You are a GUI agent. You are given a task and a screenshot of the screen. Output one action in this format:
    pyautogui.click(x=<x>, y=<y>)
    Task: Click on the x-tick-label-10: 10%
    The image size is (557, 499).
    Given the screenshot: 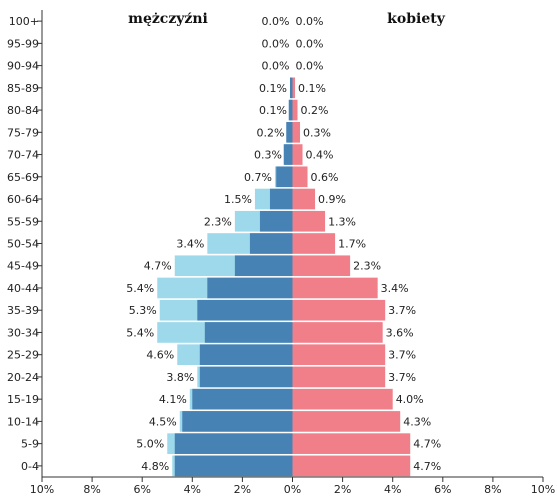 What is the action you would take?
    pyautogui.click(x=543, y=489)
    